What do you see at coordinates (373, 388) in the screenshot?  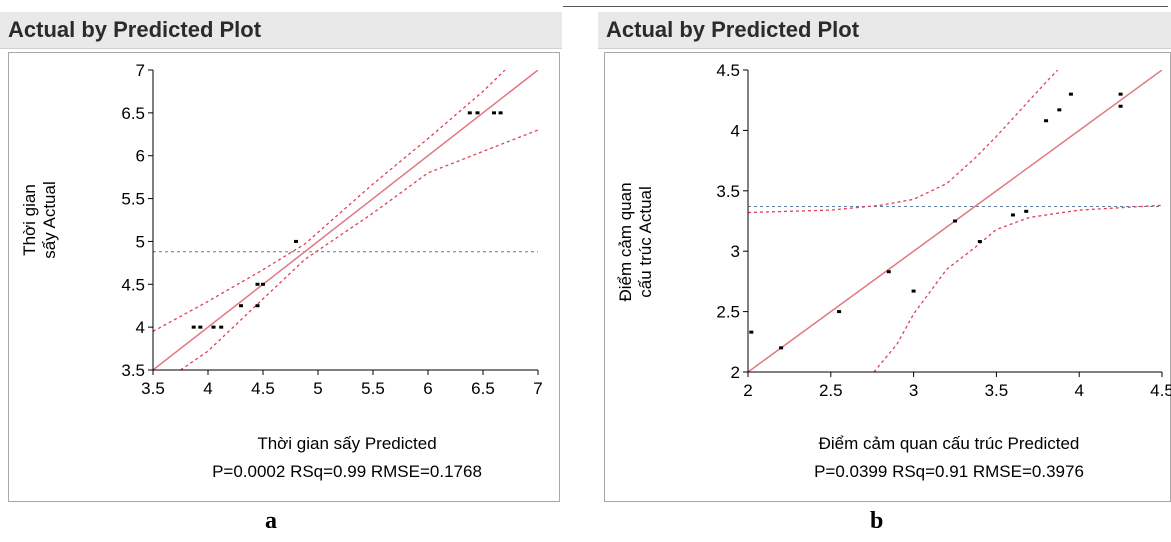 I see `x-tick-label: 5.5` at bounding box center [373, 388].